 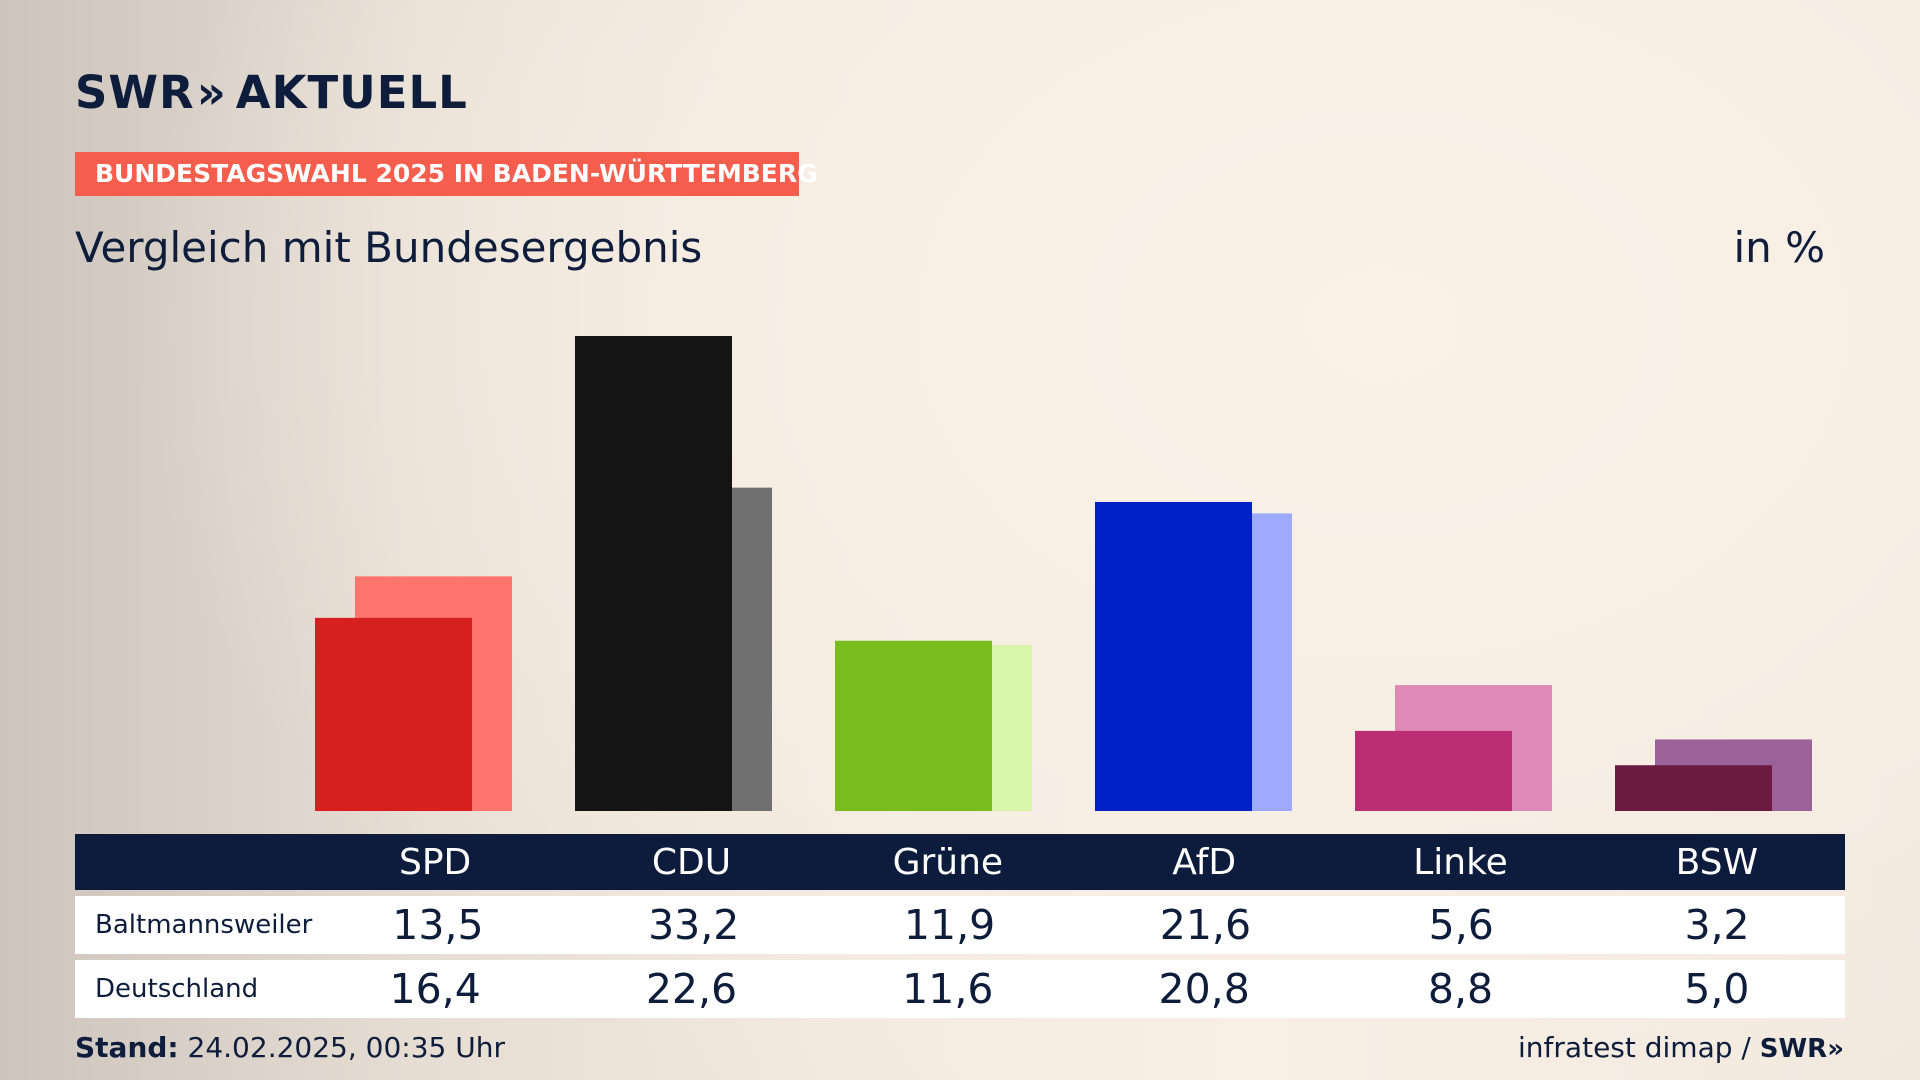 What do you see at coordinates (949, 925) in the screenshot?
I see `table-cell: 11,9` at bounding box center [949, 925].